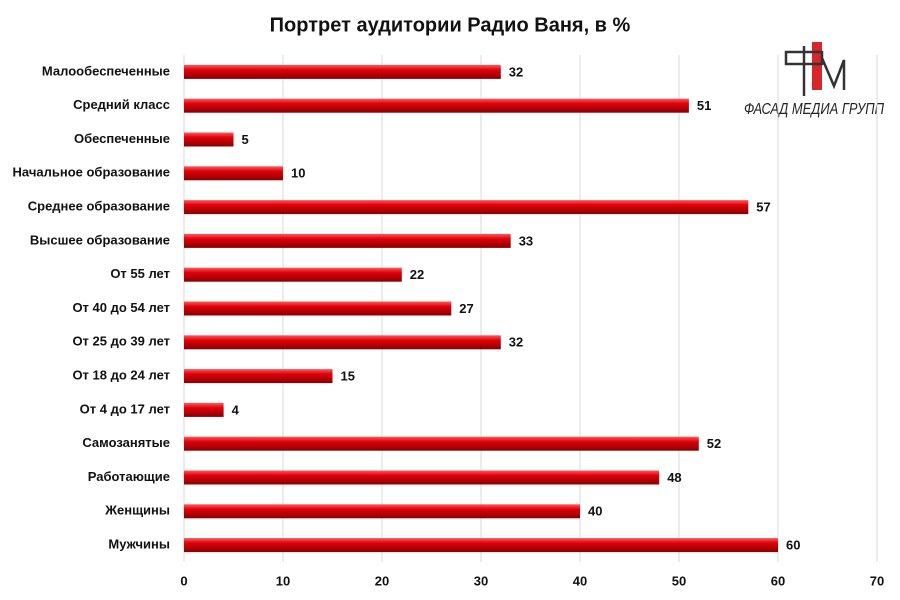 This screenshot has height=600, width=900. I want to click on x-tick-label: 40, so click(580, 580).